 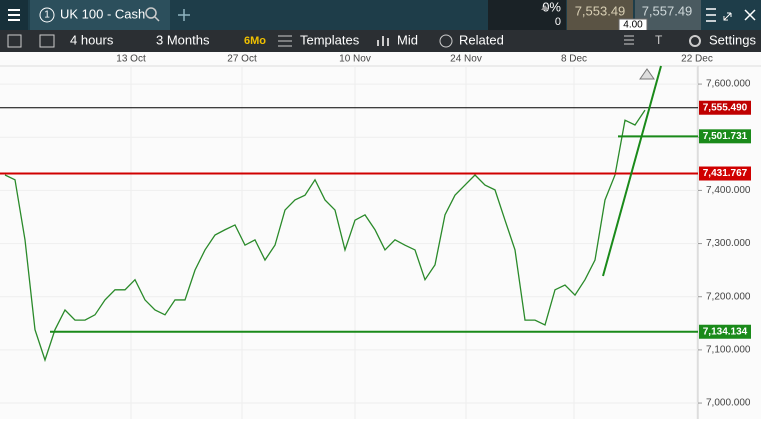 I want to click on settings-icon, so click(x=695, y=41).